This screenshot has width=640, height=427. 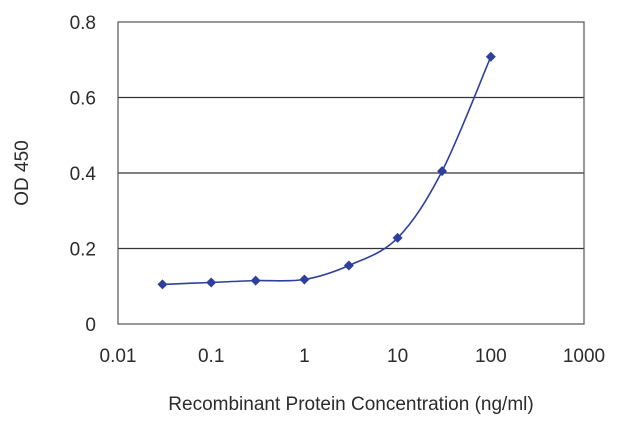 What do you see at coordinates (353, 356) in the screenshot?
I see `x-tick-labels: 0.01 0.1 1 10 100 1000` at bounding box center [353, 356].